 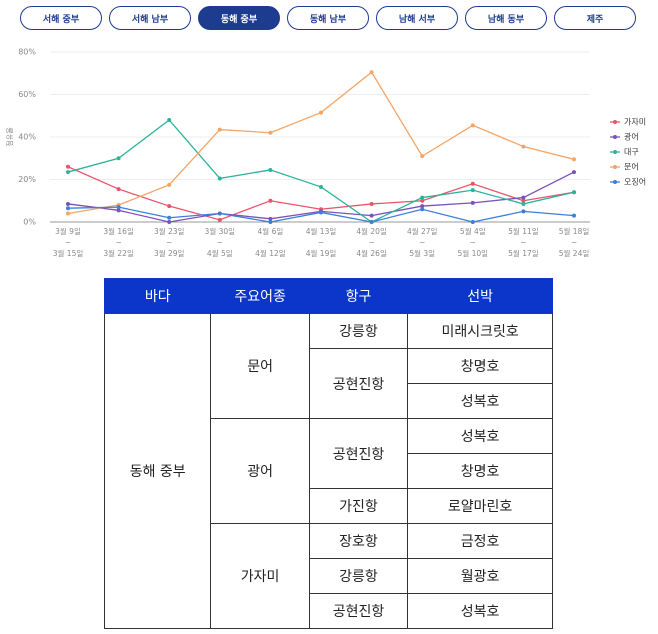 What do you see at coordinates (631, 152) in the screenshot?
I see `legend-label: 대구` at bounding box center [631, 152].